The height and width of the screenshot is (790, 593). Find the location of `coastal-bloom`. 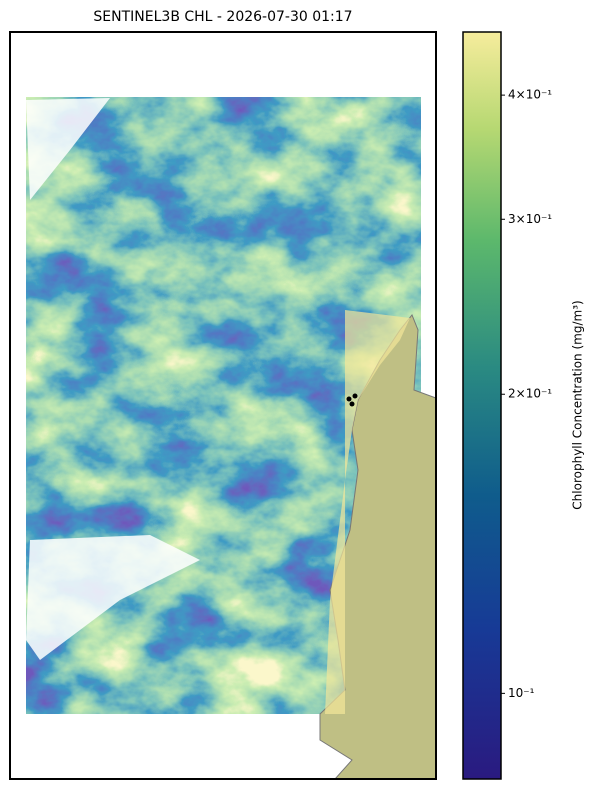

coastal-bloom is located at coordinates (367, 507).